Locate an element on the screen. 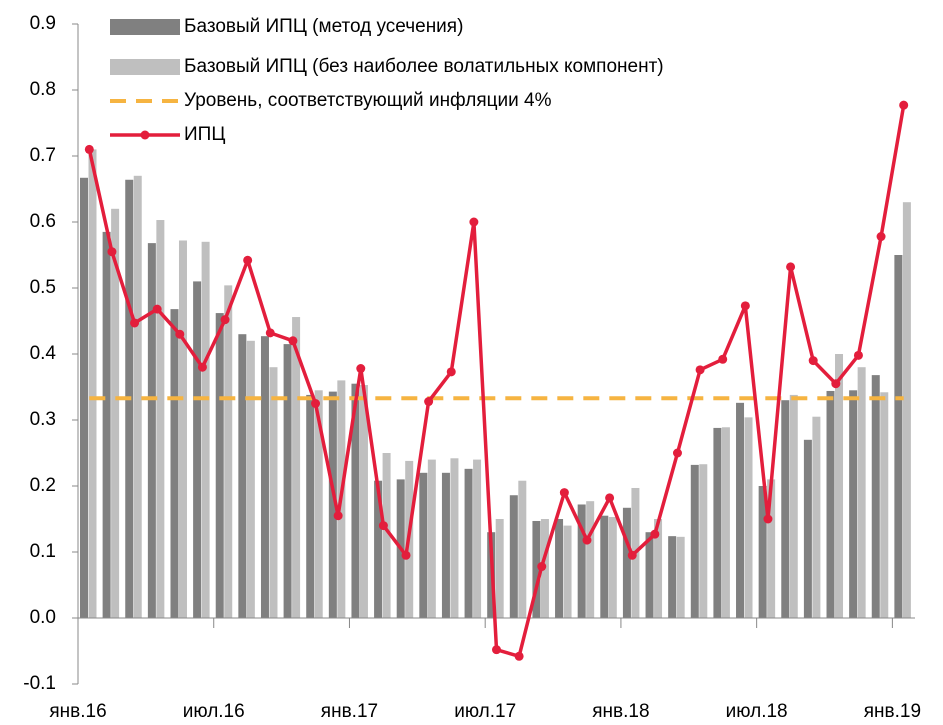 The width and height of the screenshot is (943, 725). x-tick-label: июл.18 is located at coordinates (757, 711).